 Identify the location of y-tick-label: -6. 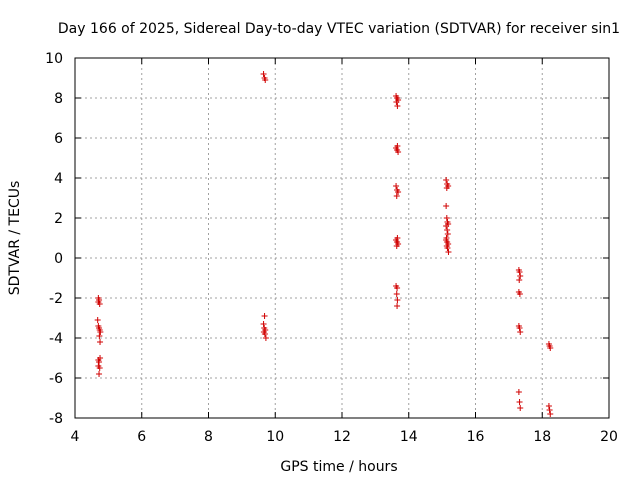
(56, 379).